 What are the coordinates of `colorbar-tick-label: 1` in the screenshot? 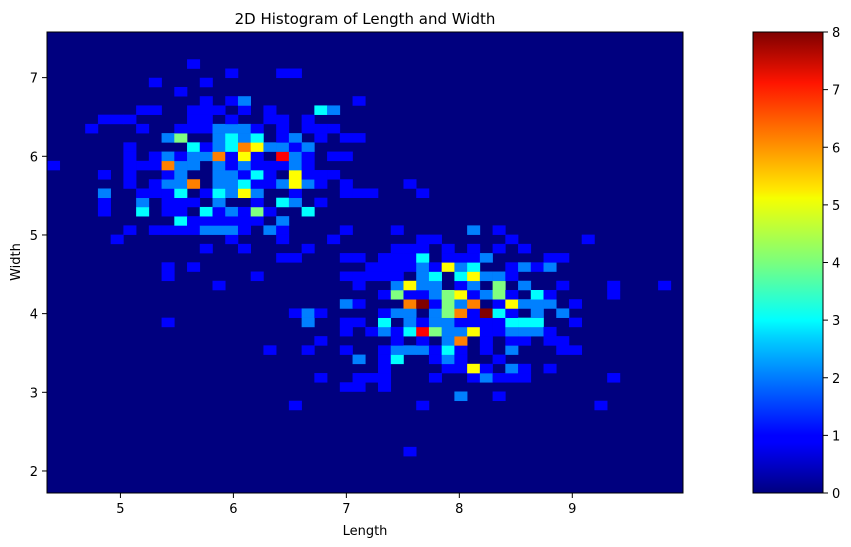 It's located at (836, 436).